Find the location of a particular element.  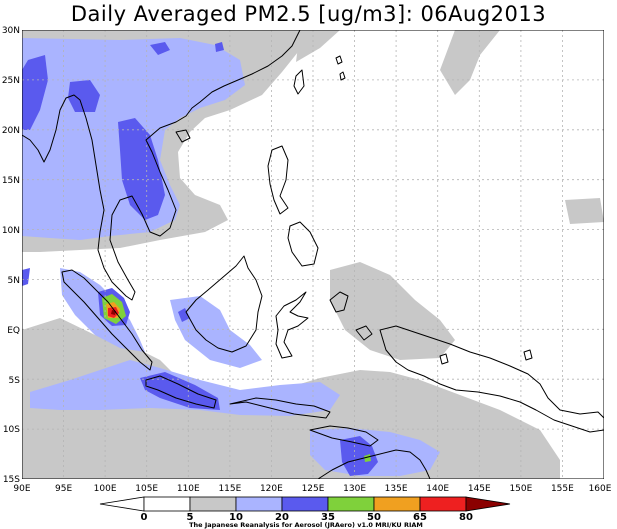

colorbar-segment-low-arrow is located at coordinates (122, 504).